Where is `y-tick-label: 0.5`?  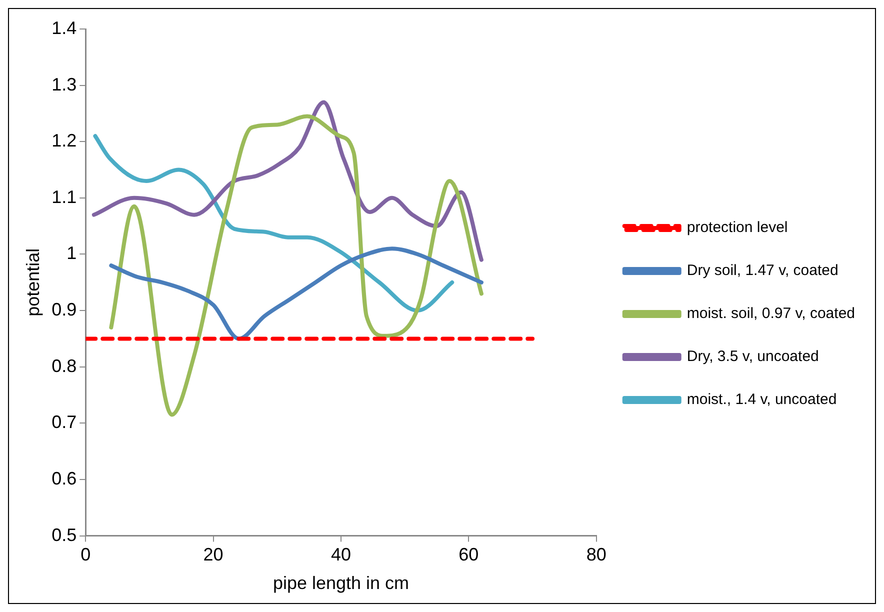 y-tick-label: 0.5 is located at coordinates (64, 534).